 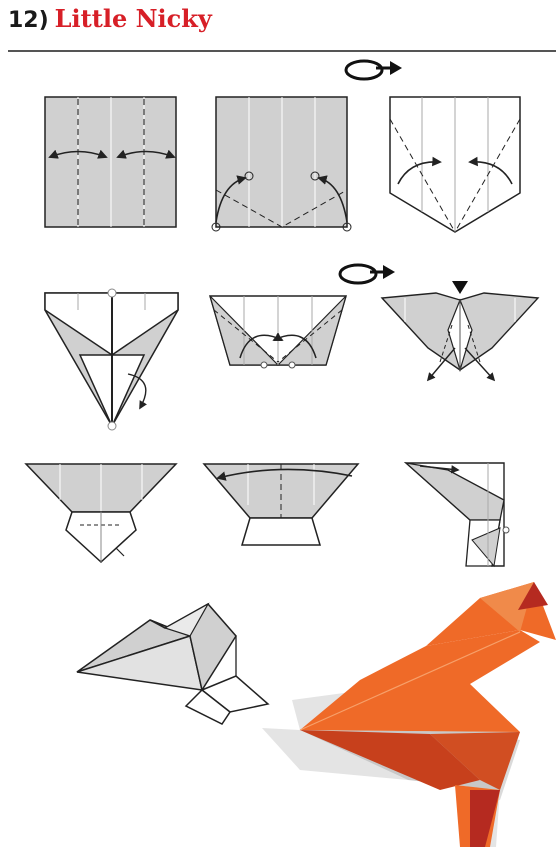 What do you see at coordinates (460, 287) in the screenshot?
I see `push-down-marker-icon` at bounding box center [460, 287].